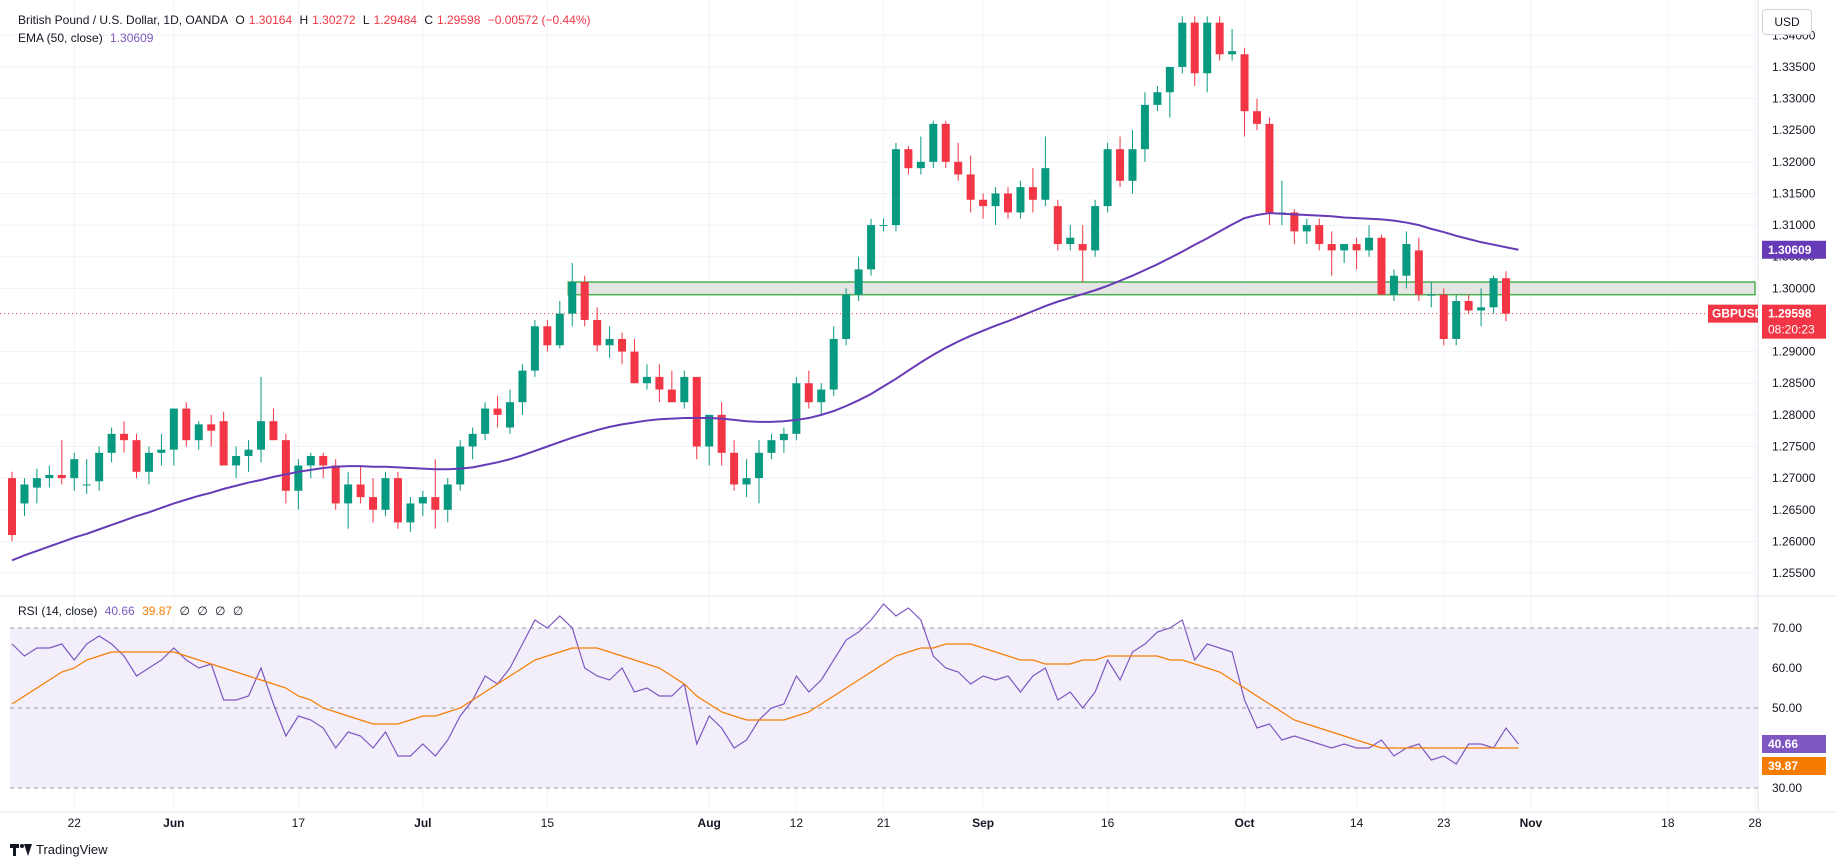 The width and height of the screenshot is (1835, 868). What do you see at coordinates (1733, 313) in the screenshot?
I see `symbol-badge-bg` at bounding box center [1733, 313].